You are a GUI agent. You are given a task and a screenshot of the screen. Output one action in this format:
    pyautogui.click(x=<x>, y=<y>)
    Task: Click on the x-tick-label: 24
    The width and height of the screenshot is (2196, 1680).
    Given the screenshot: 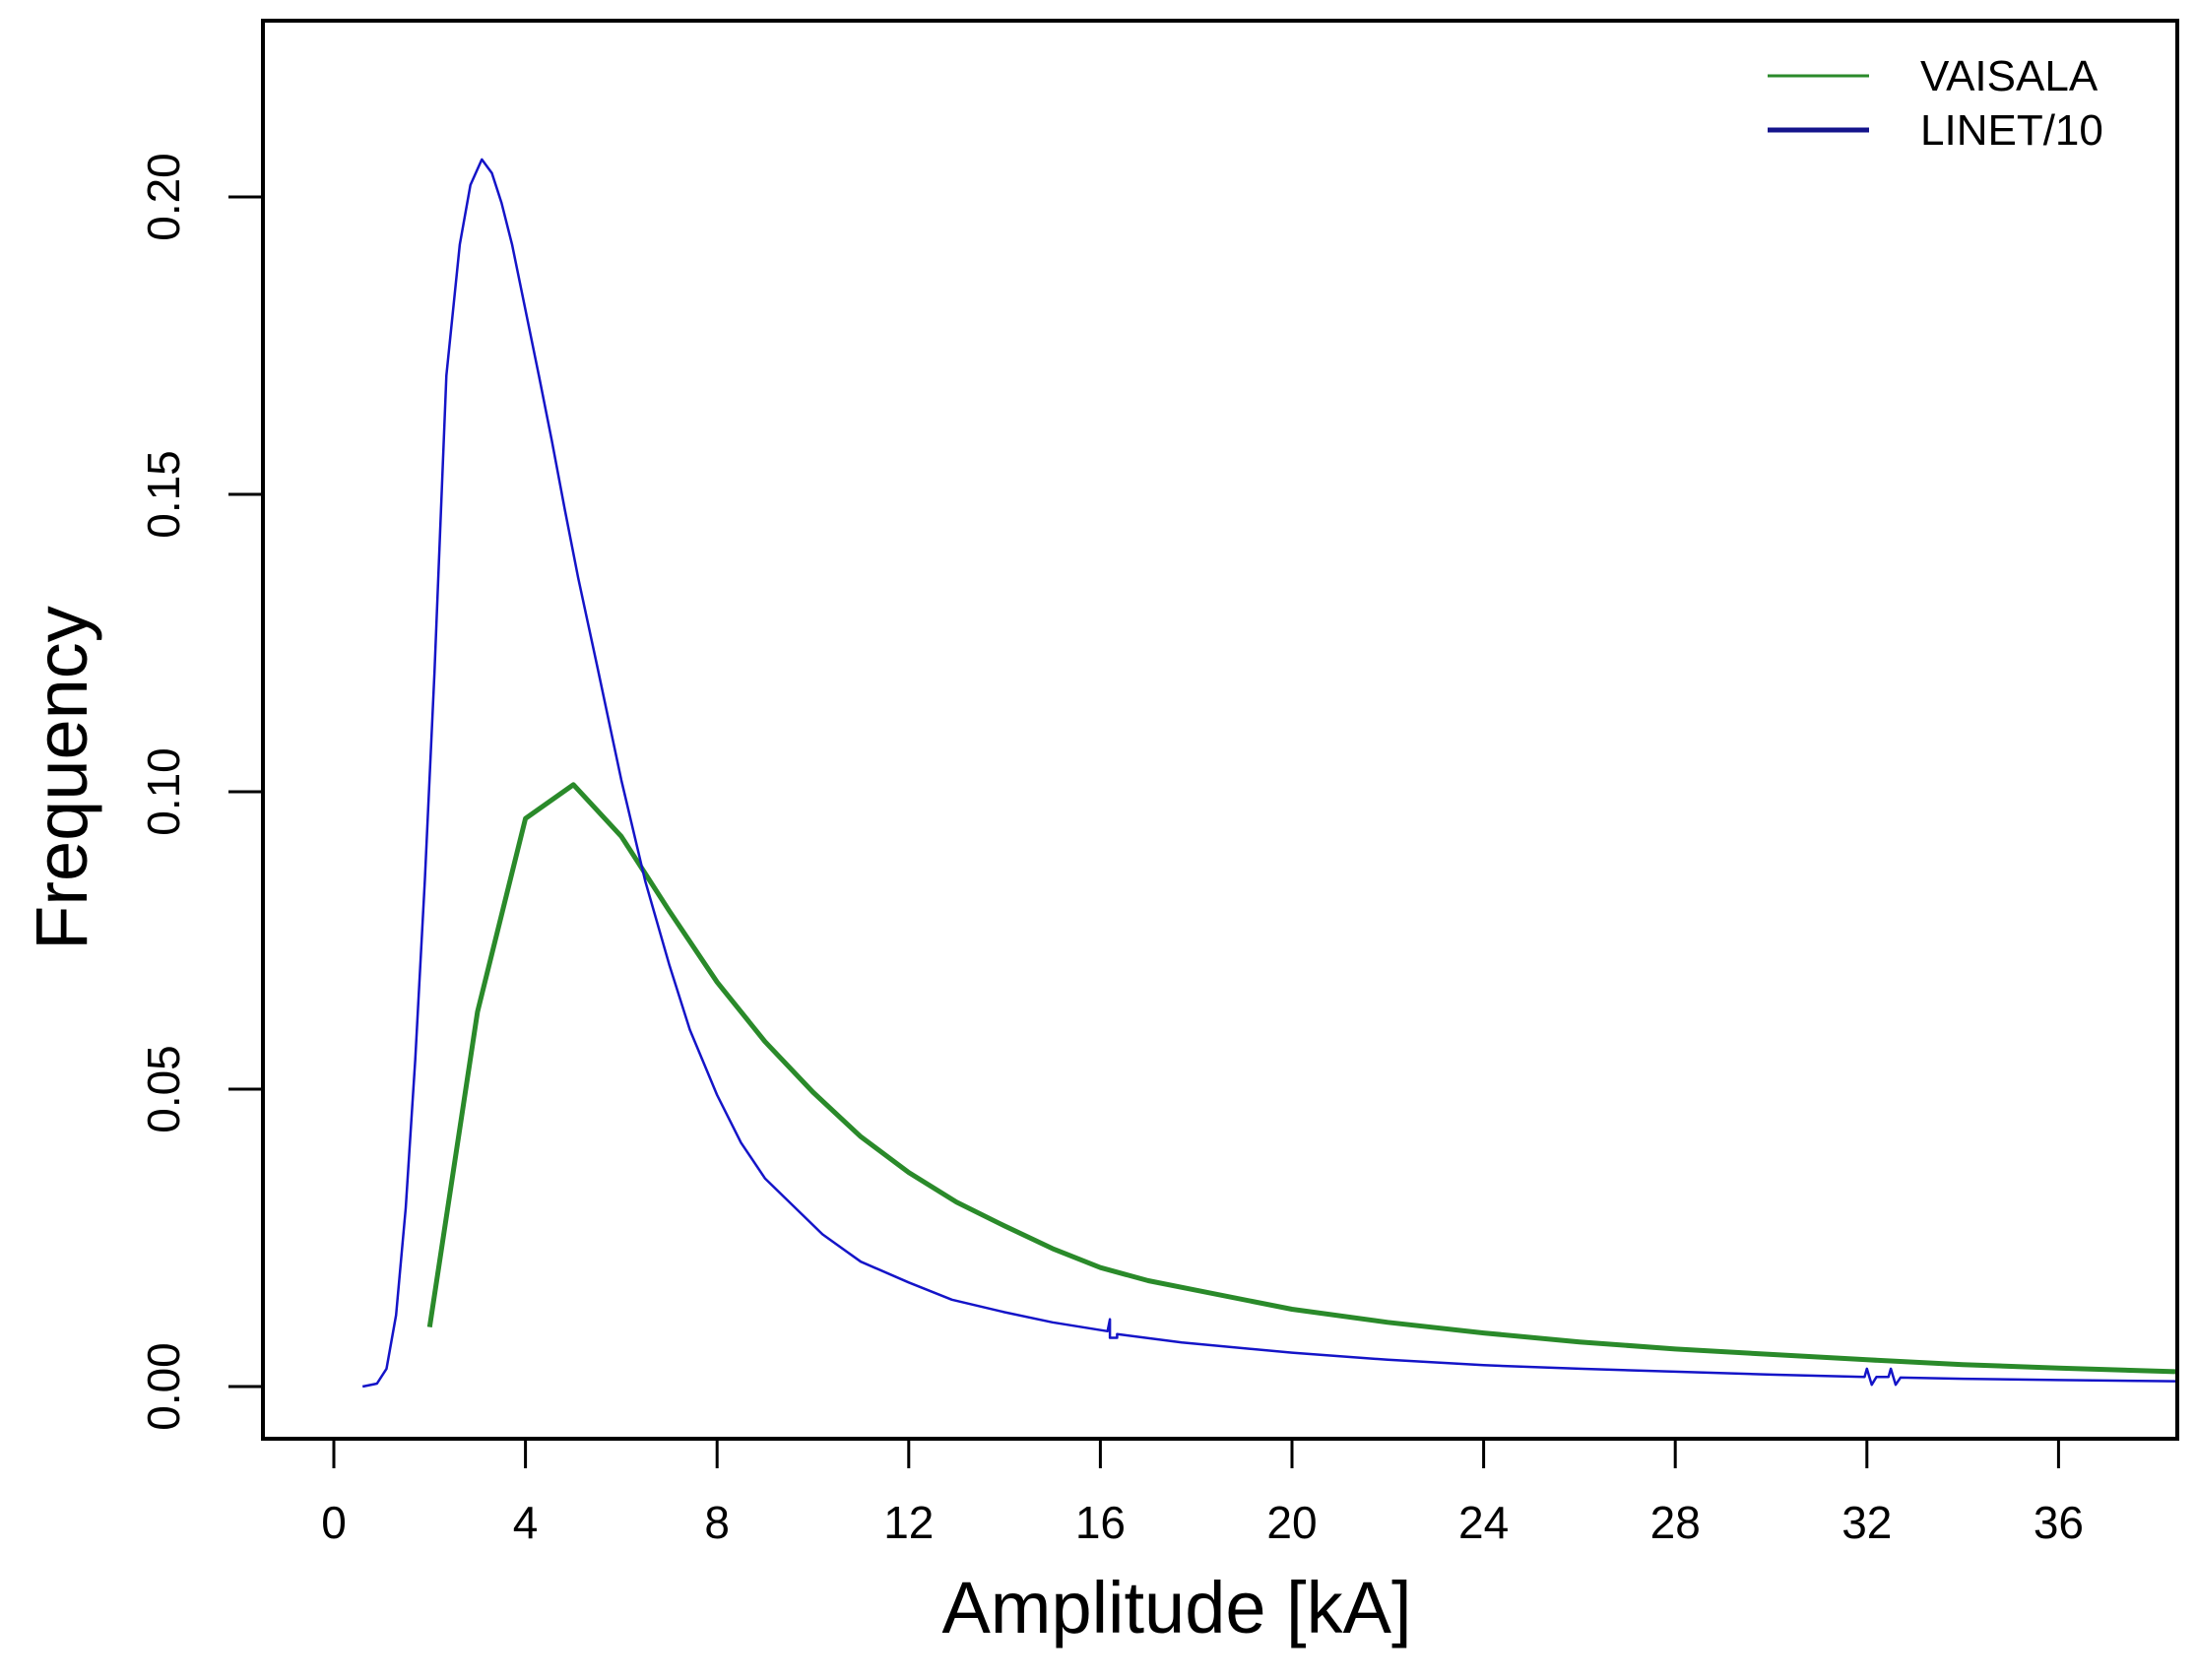 What is the action you would take?
    pyautogui.click(x=1484, y=1522)
    